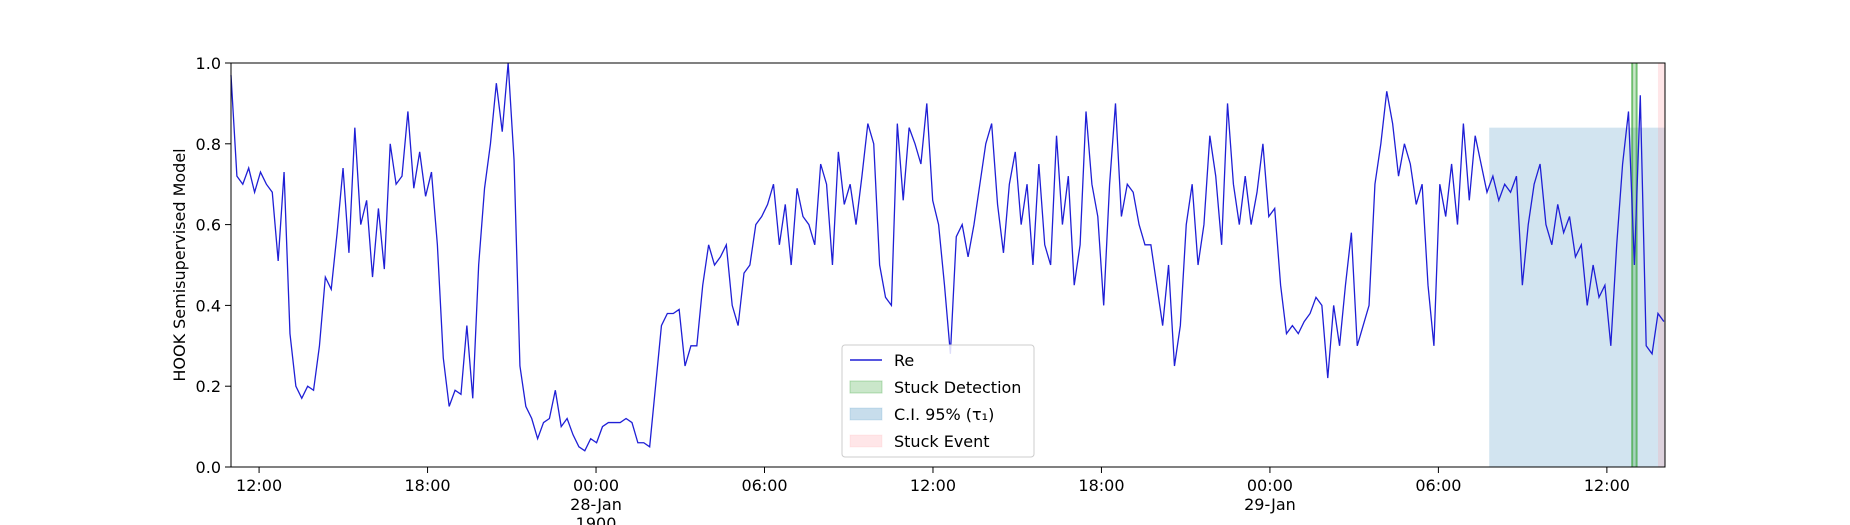  Describe the element at coordinates (208, 467) in the screenshot. I see `y-tick-label: 0.0` at that location.